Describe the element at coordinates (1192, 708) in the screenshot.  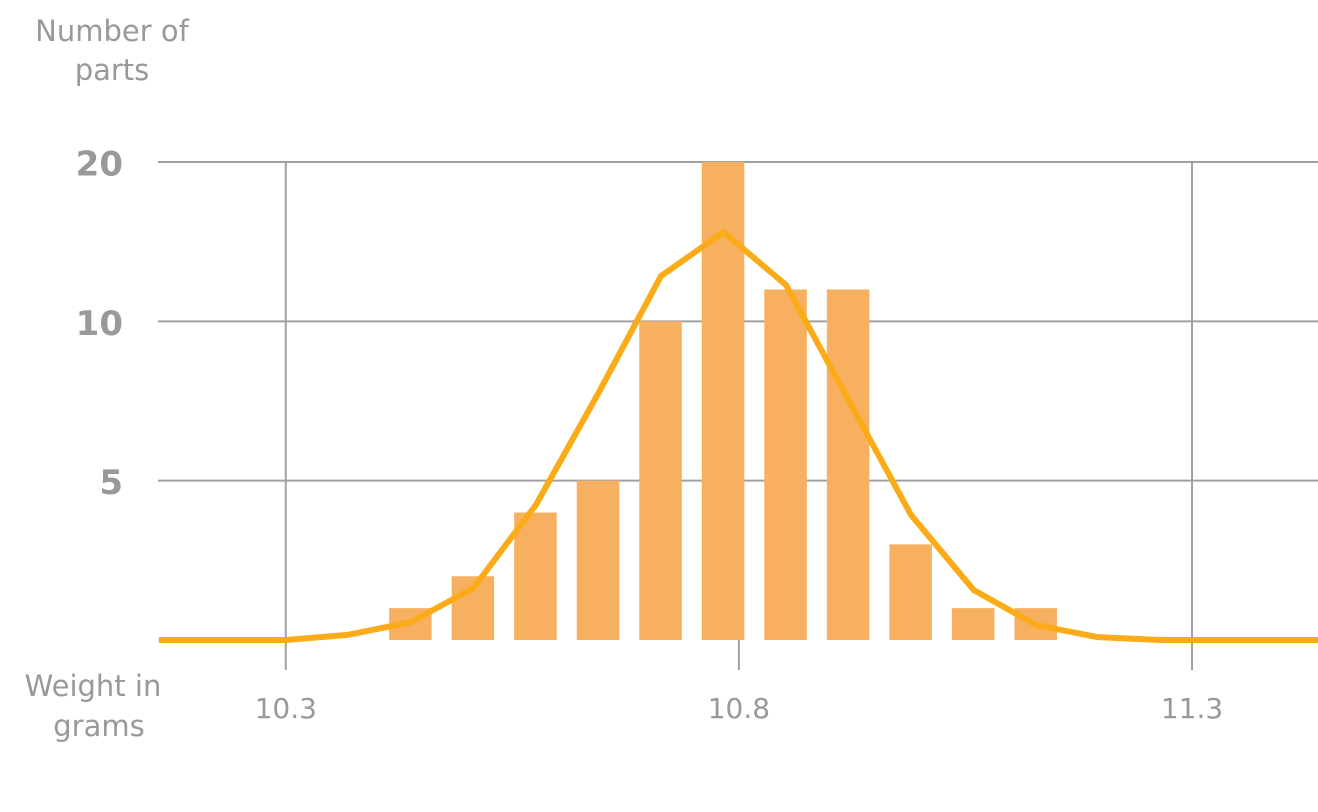
I see `x-tick-label: 11.3` at that location.